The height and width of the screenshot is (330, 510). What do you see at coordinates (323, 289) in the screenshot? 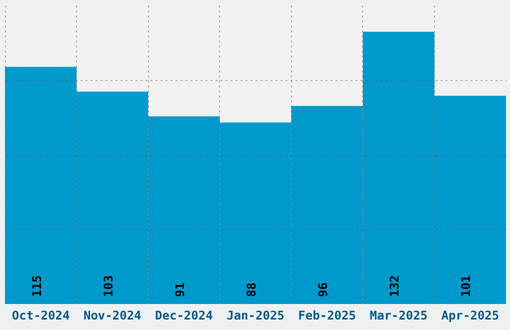
I see `data-label: 96` at bounding box center [323, 289].